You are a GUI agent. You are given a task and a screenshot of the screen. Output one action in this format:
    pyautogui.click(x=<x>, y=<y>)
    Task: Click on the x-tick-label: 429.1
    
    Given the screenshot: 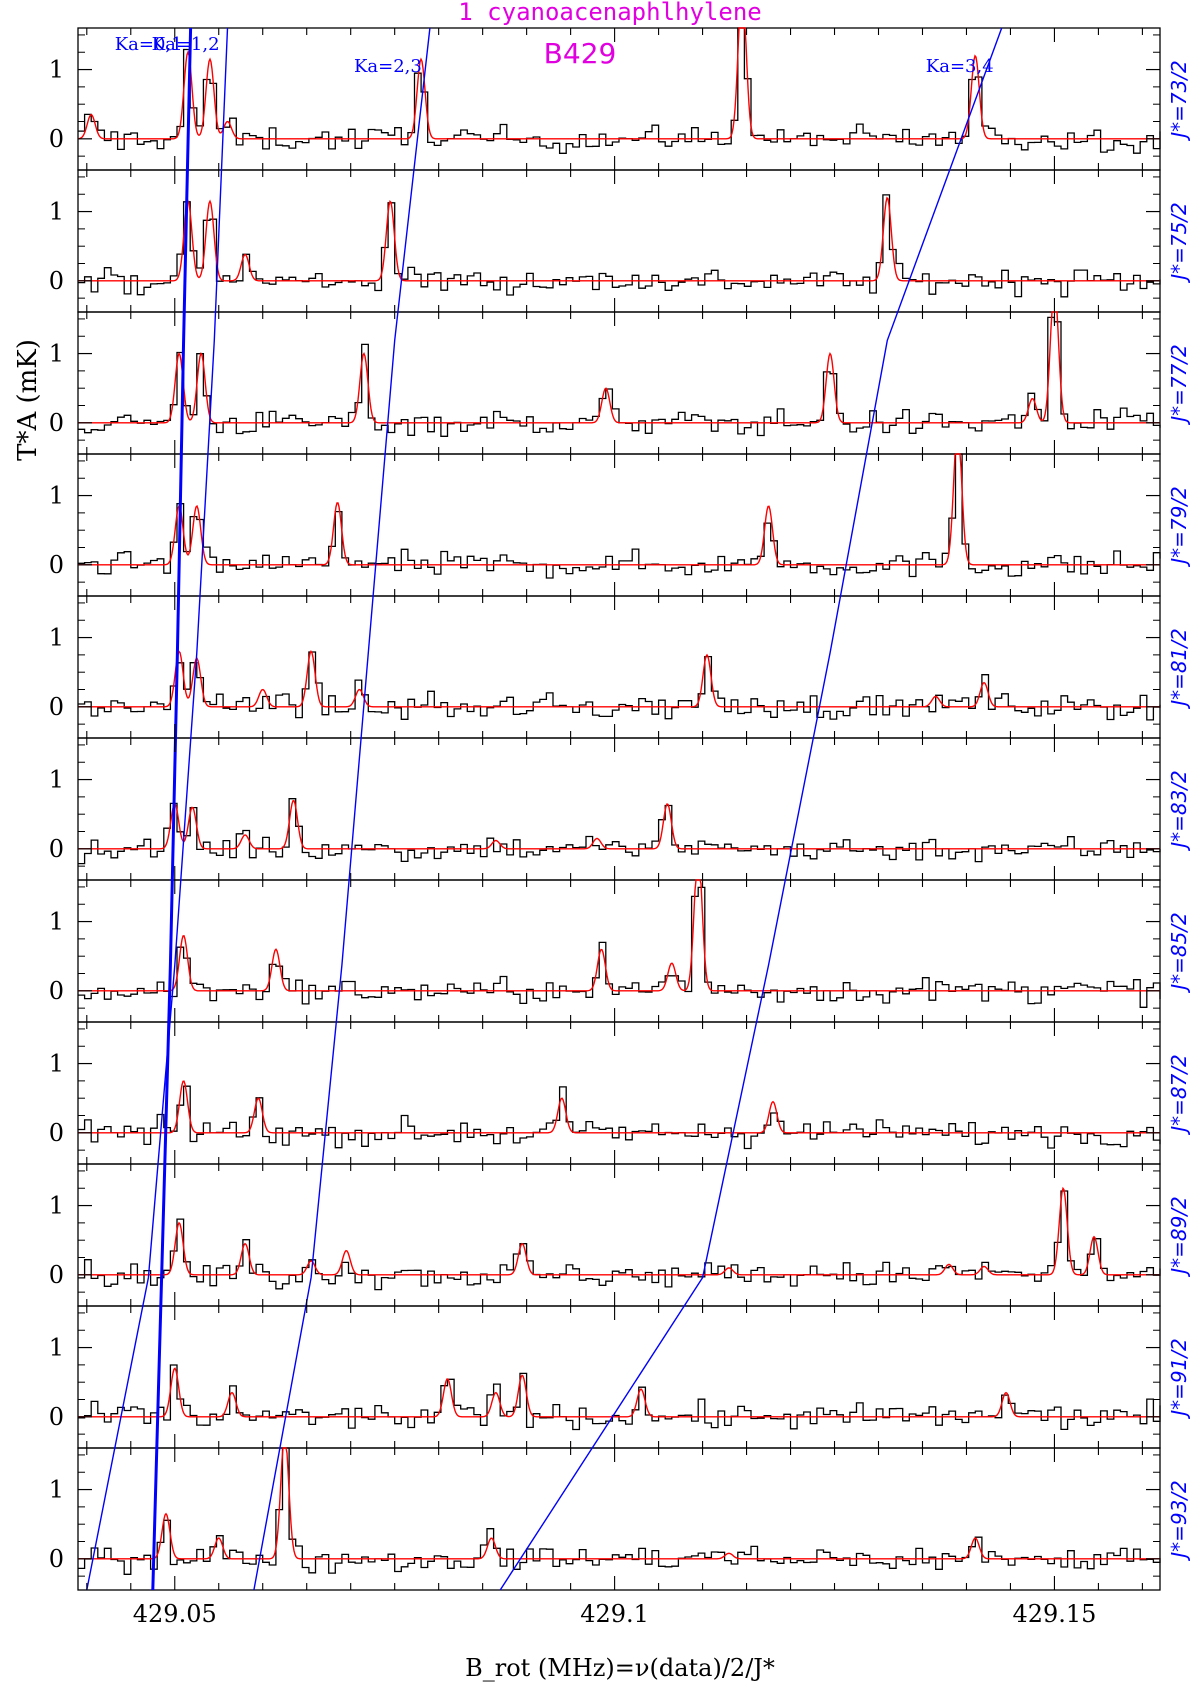 What is the action you would take?
    pyautogui.click(x=614, y=1614)
    